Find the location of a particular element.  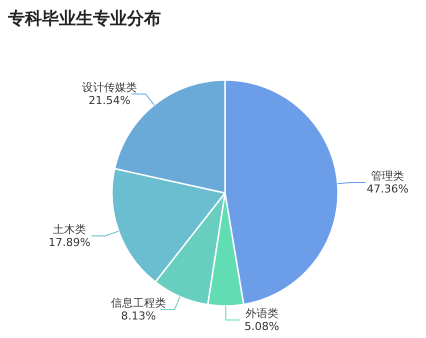

data-label: 5.08% is located at coordinates (262, 326).